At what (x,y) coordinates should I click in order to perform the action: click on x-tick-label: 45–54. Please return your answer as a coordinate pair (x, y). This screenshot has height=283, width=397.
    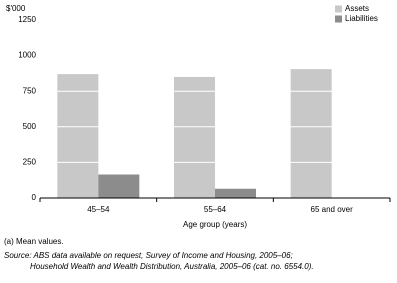
    Looking at the image, I should click on (98, 209).